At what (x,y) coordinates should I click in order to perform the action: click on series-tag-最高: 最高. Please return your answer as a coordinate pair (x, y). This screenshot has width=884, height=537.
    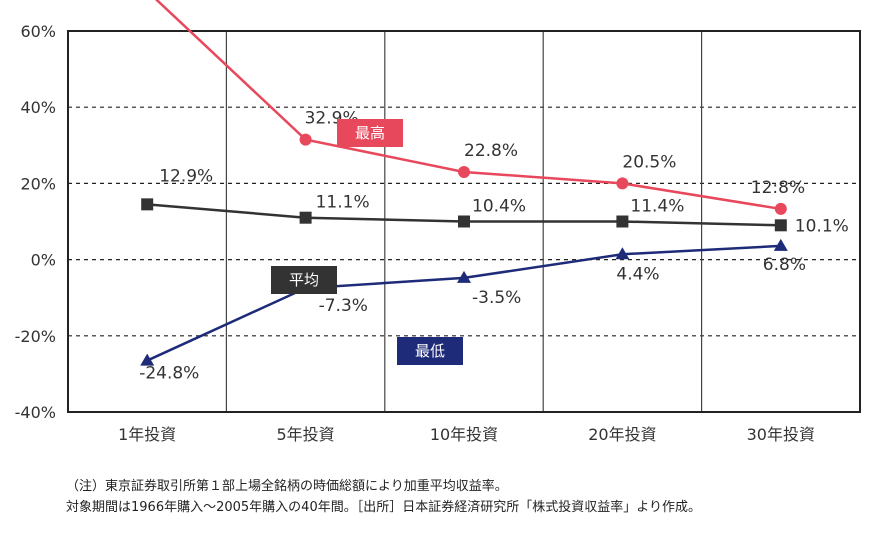
    Looking at the image, I should click on (370, 133).